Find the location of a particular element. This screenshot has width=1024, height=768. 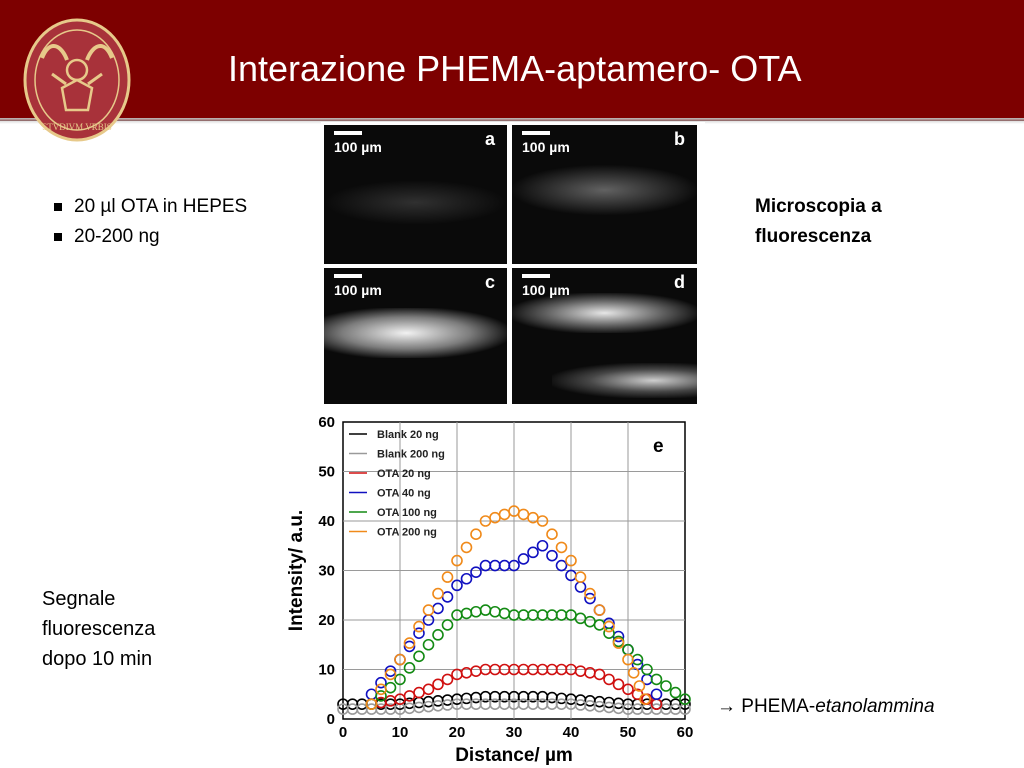

arrow-note: → PHEMA-etanolammina is located at coordinates (826, 707).